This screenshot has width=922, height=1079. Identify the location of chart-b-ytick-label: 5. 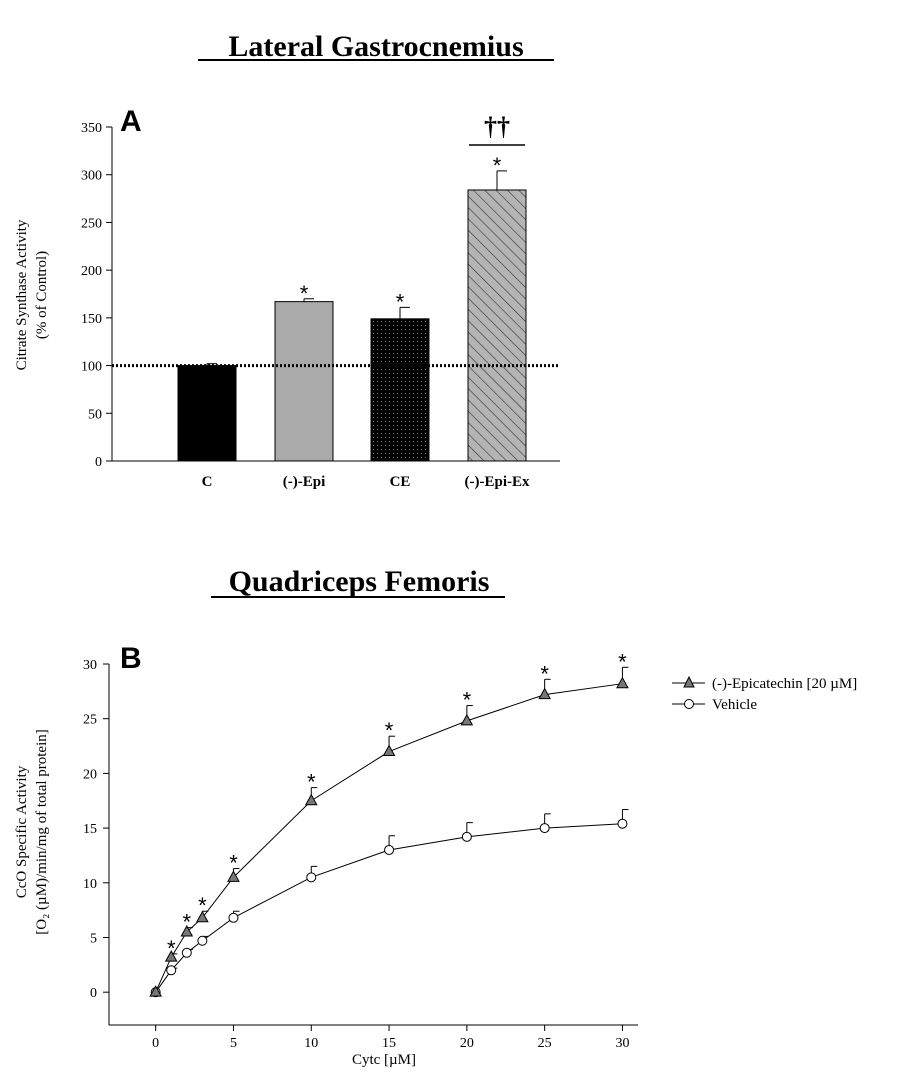
(93, 938).